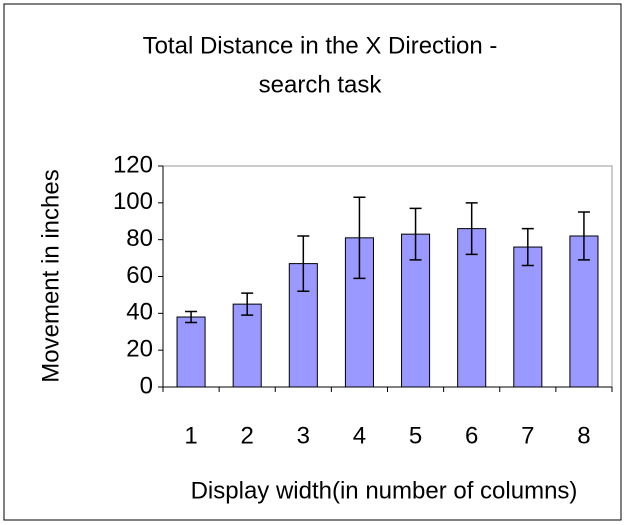 The height and width of the screenshot is (525, 626). I want to click on chart-title: Total Distance in the X Direction -, so click(320, 45).